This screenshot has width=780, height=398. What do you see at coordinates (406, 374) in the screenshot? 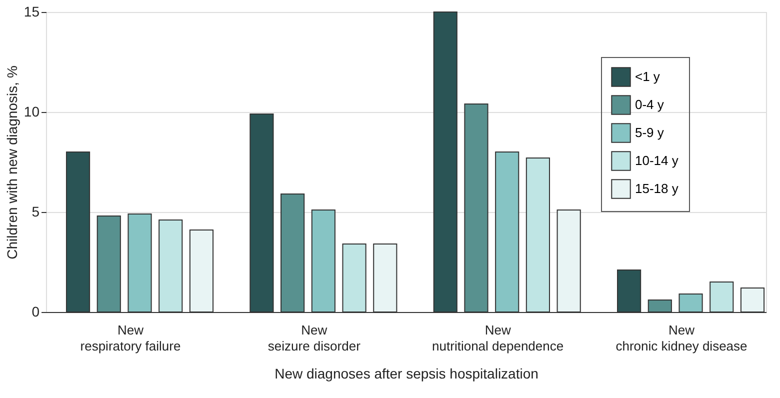
I see `x-axis-title: New diagnoses after sepsis hospitalization` at bounding box center [406, 374].